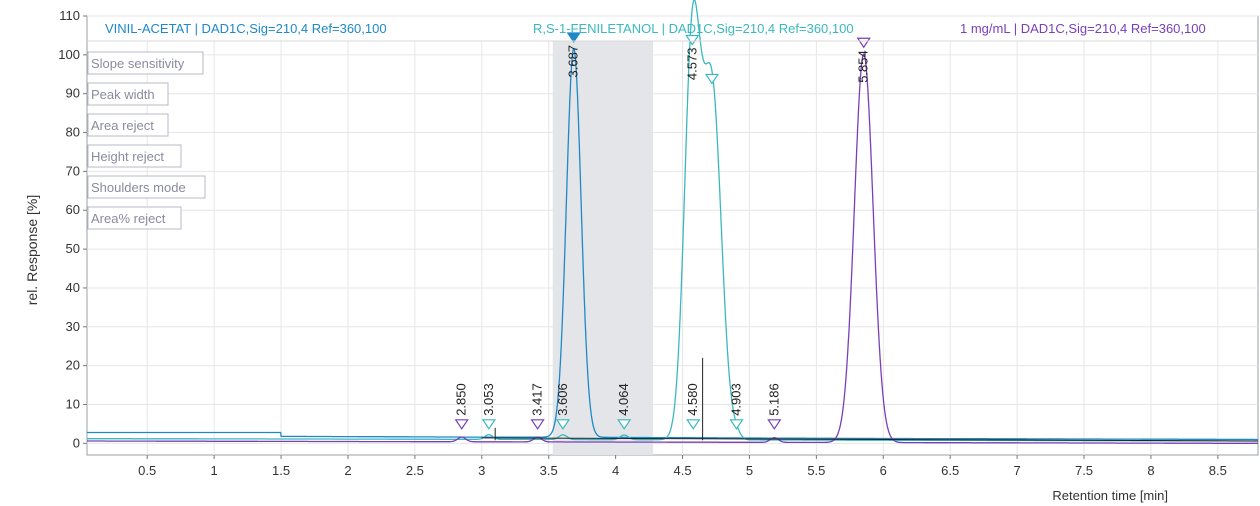 This screenshot has height=506, width=1260. Describe the element at coordinates (883, 470) in the screenshot. I see `x-tick-label: 6` at that location.